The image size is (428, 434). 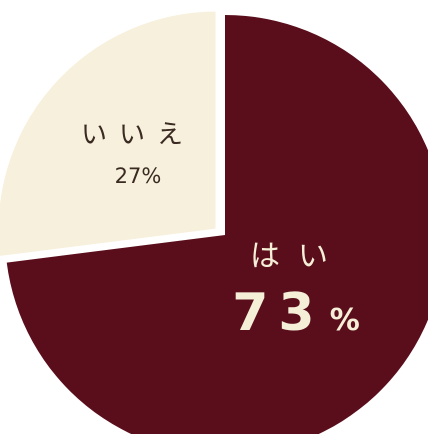 What do you see at coordinates (278, 313) in the screenshot?
I see `slice-value-yes-number: 73` at bounding box center [278, 313].